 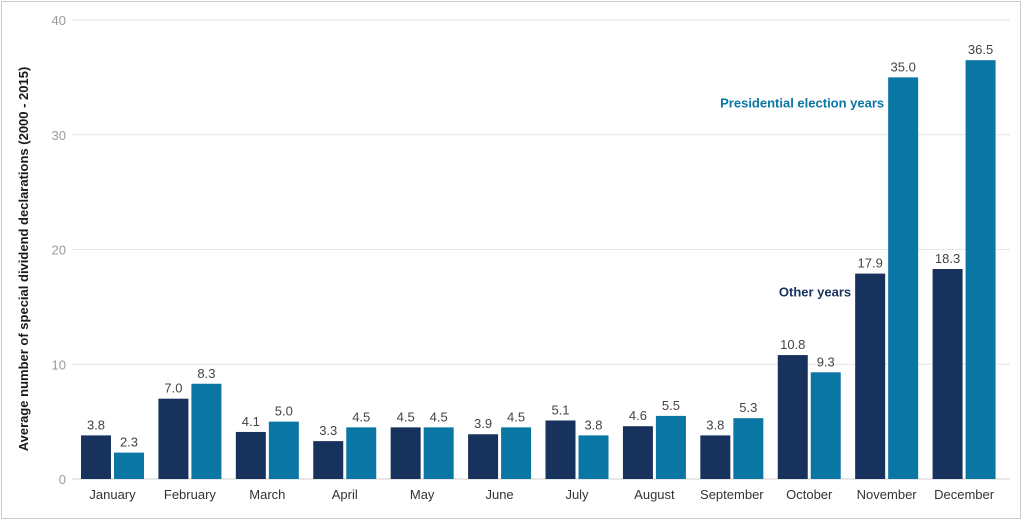 What do you see at coordinates (802, 197) in the screenshot?
I see `annotations: Other years Presidential election years` at bounding box center [802, 197].